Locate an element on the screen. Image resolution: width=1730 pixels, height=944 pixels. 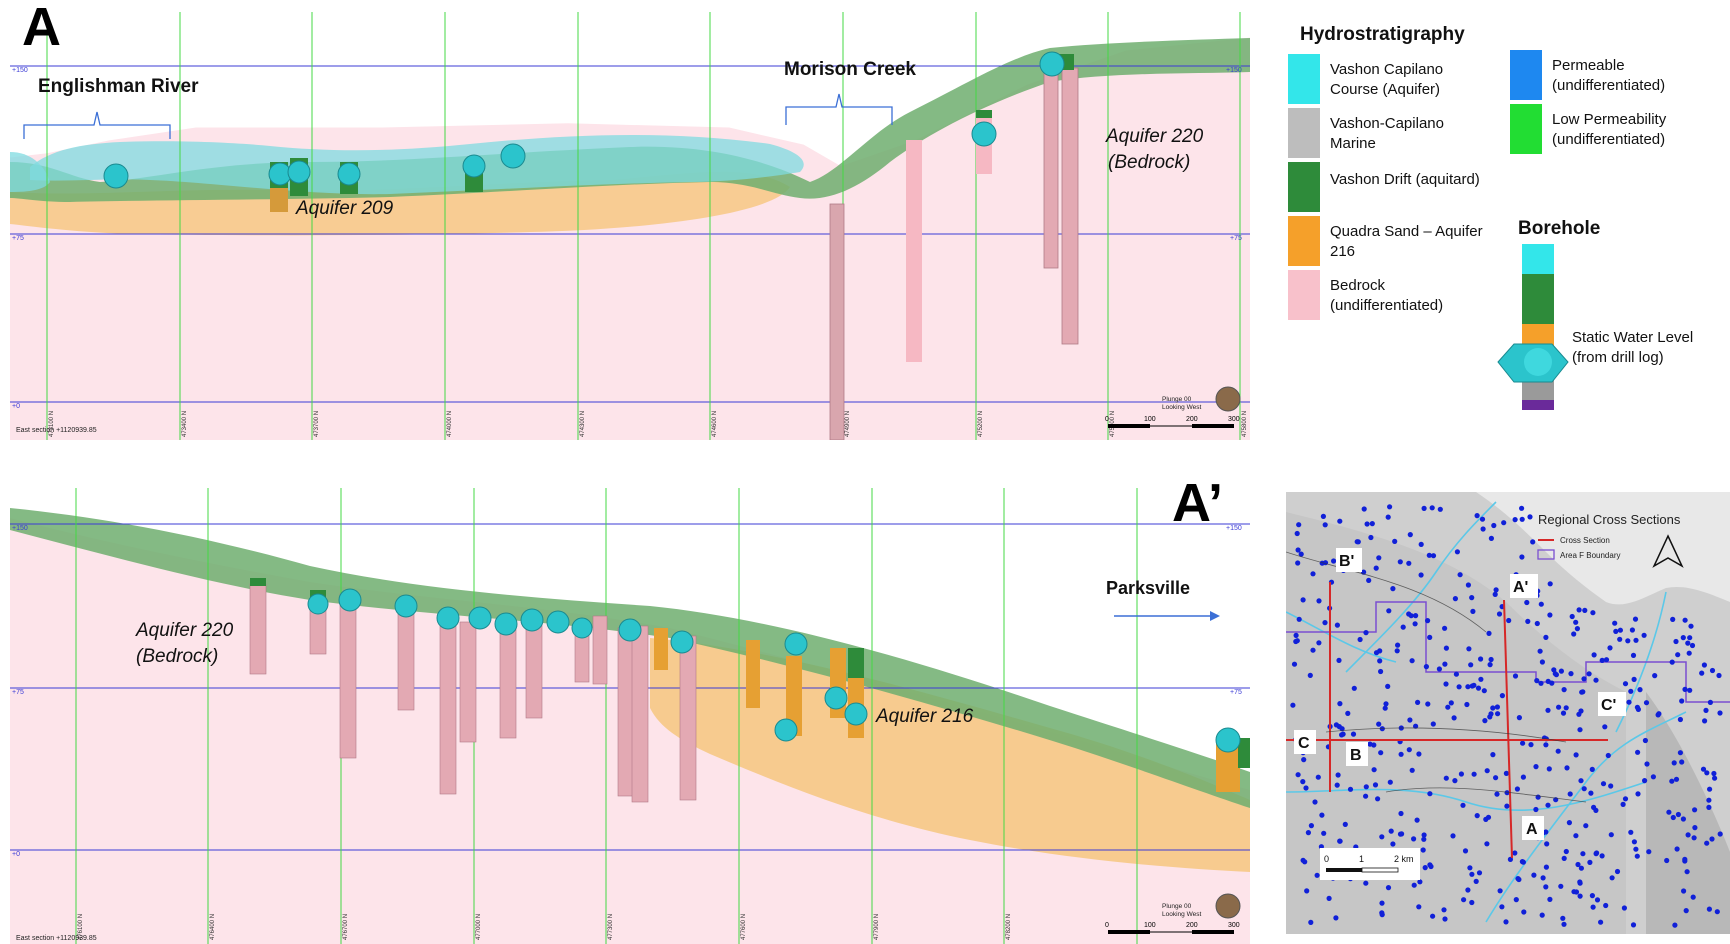
area-f-legend-swatch is located at coordinates (1546, 554).